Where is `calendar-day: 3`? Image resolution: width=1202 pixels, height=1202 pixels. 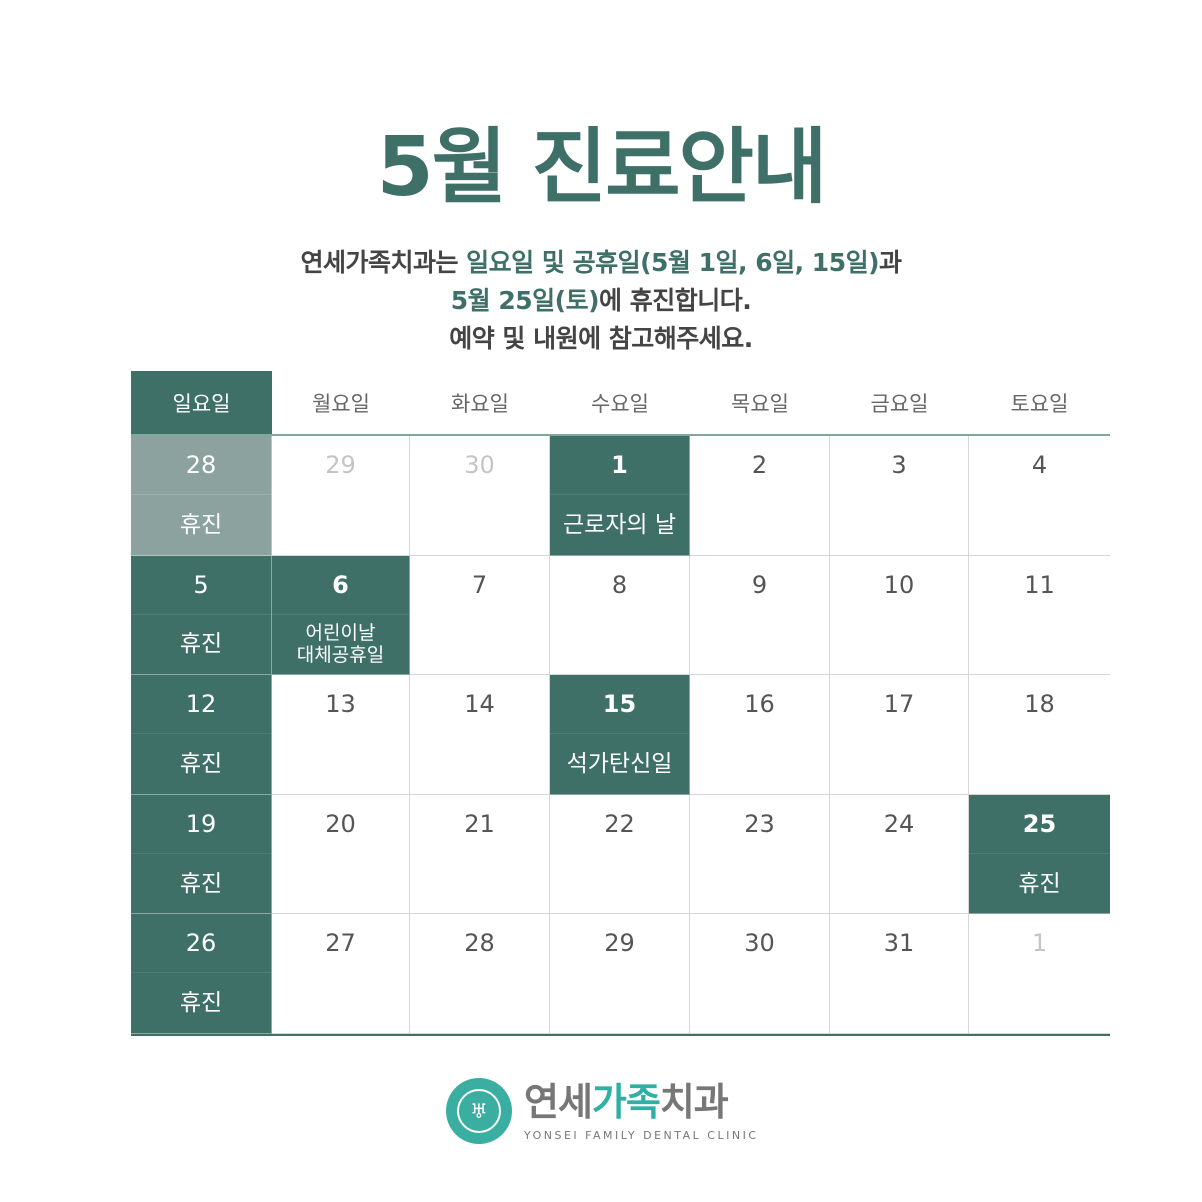
calendar-day: 3 is located at coordinates (899, 496).